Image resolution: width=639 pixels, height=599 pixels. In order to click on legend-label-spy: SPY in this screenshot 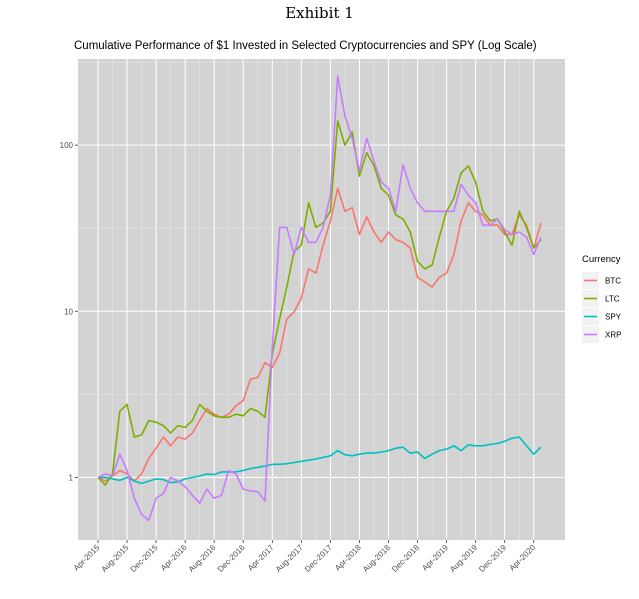, I will do `click(613, 317)`.